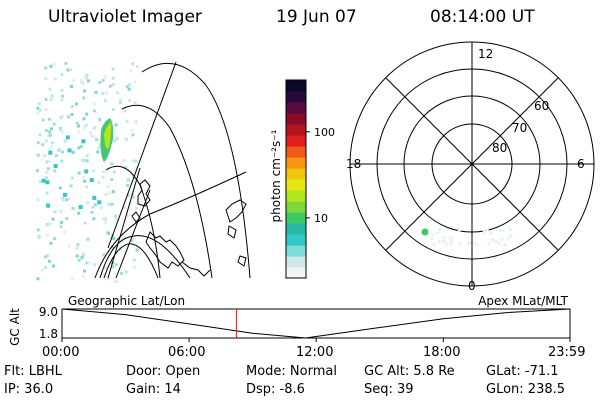 Image resolution: width=600 pixels, height=400 pixels. What do you see at coordinates (523, 301) in the screenshot?
I see `timeline-right-label: Apex MLat/MLT` at bounding box center [523, 301].